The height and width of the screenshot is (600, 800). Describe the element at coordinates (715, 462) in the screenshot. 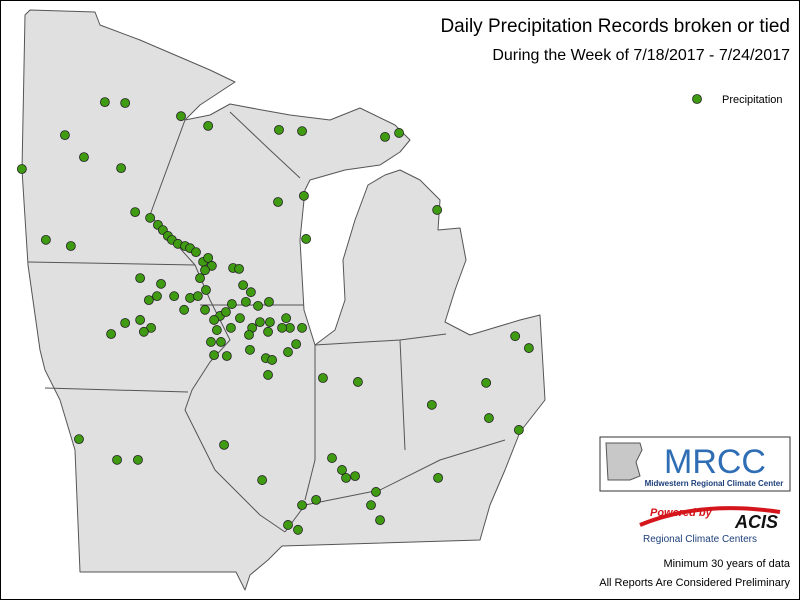

I see `logo-title: MRCC` at that location.